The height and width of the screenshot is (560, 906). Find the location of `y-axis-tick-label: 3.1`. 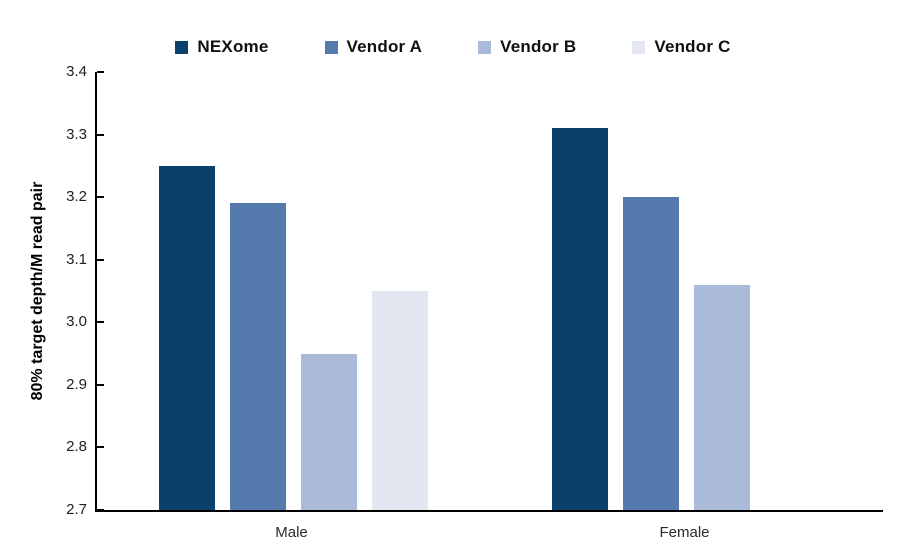

y-axis-tick-label: 3.1 is located at coordinates (76, 259).